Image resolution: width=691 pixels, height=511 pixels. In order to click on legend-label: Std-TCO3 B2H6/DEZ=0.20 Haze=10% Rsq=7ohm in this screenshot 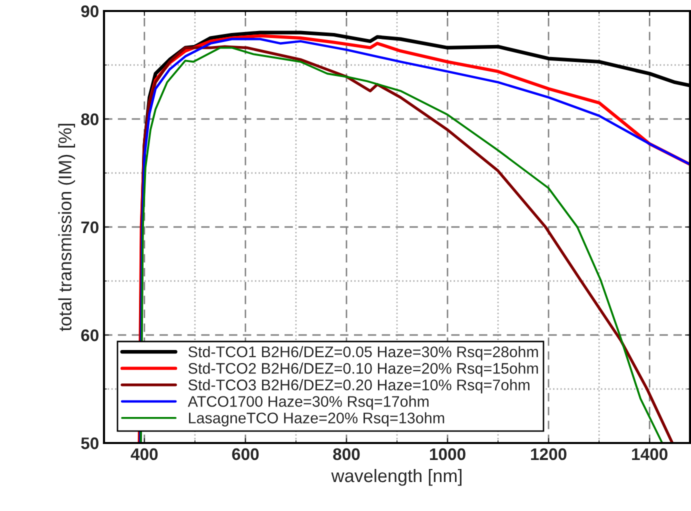, I will do `click(359, 386)`.